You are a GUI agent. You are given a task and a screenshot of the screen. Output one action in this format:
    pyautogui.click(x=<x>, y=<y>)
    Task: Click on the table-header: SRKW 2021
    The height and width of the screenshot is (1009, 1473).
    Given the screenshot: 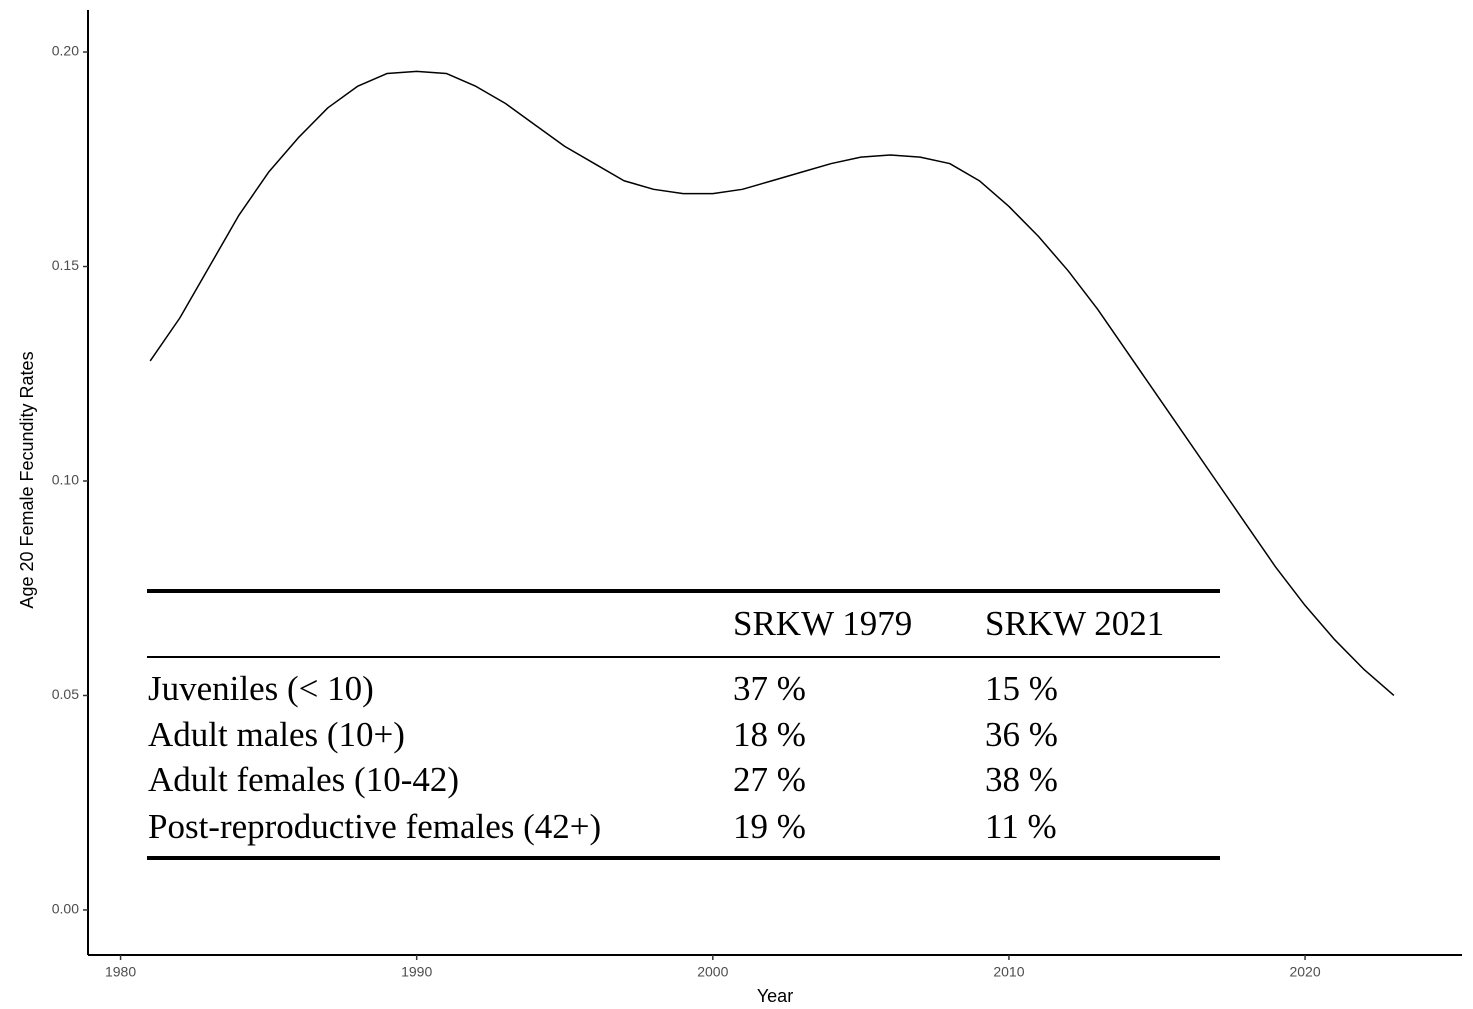 What is the action you would take?
    pyautogui.click(x=1074, y=623)
    